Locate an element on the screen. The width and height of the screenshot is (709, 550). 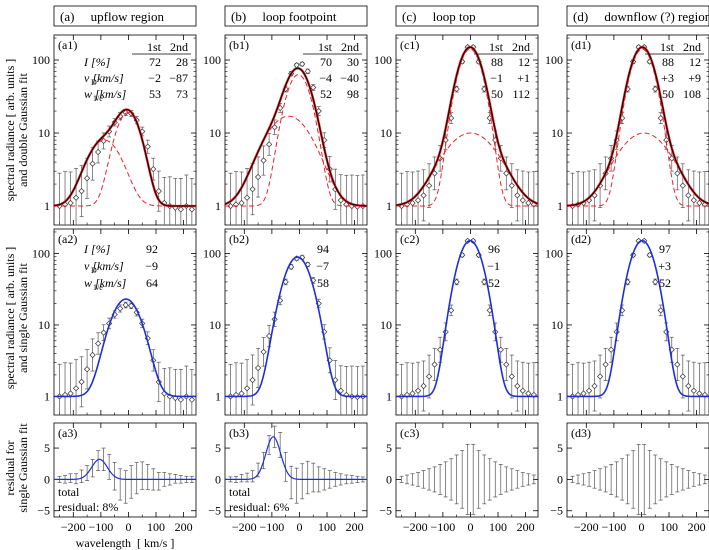
panel-a2: 1 10 100 (a2) is located at coordinates (114, 322).